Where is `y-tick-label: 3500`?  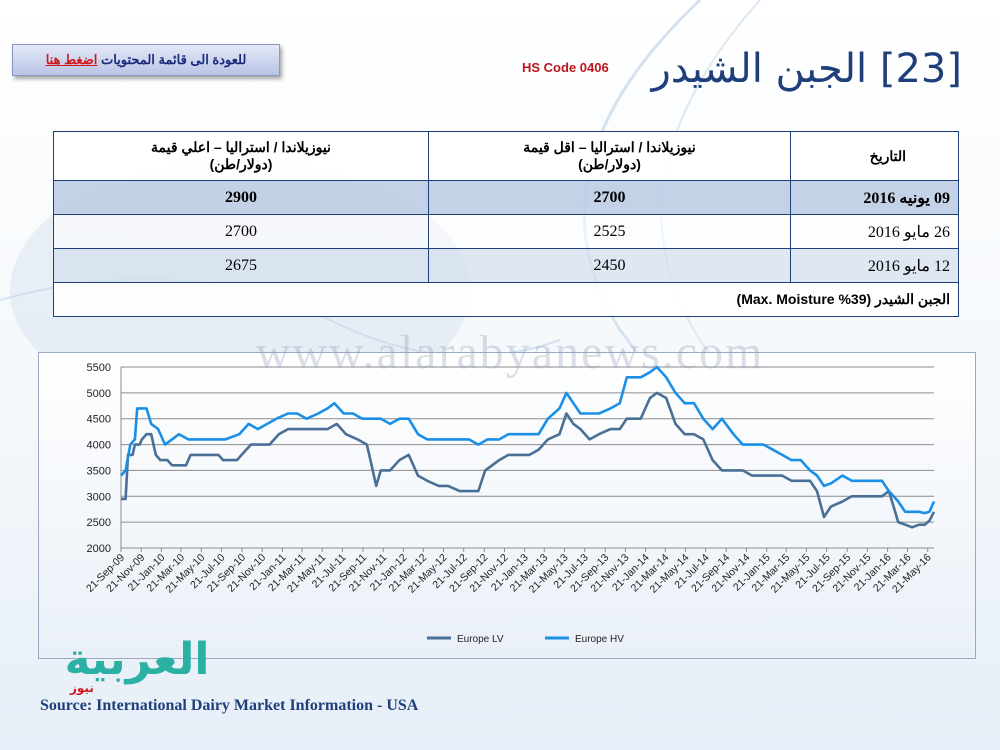
y-tick-label: 3500 is located at coordinates (99, 471).